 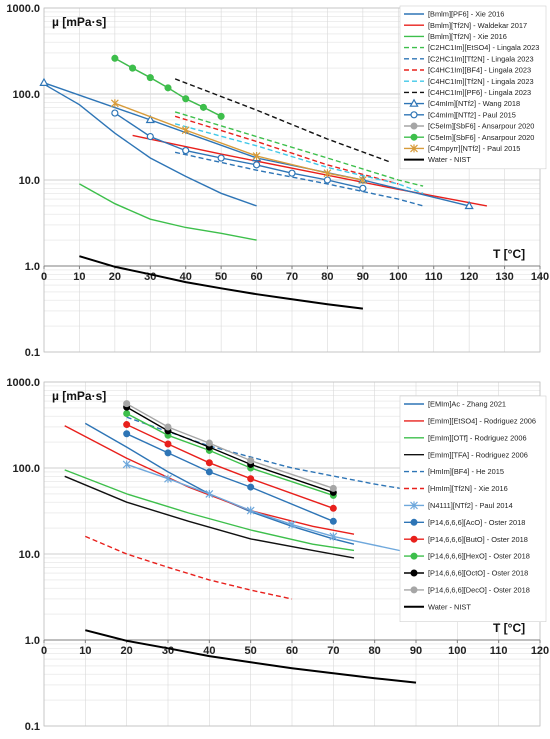 I want to click on x-tick-label: 100, so click(x=457, y=651).